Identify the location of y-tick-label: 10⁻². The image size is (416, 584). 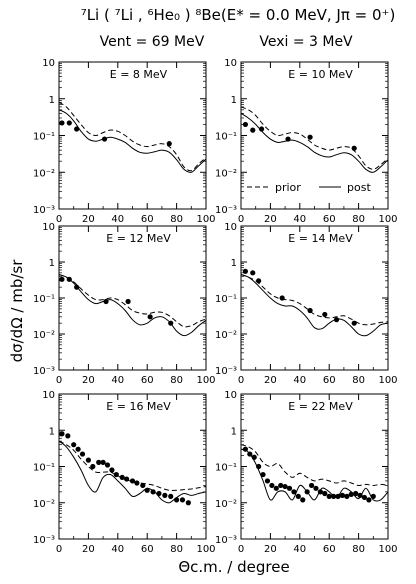
(44, 173).